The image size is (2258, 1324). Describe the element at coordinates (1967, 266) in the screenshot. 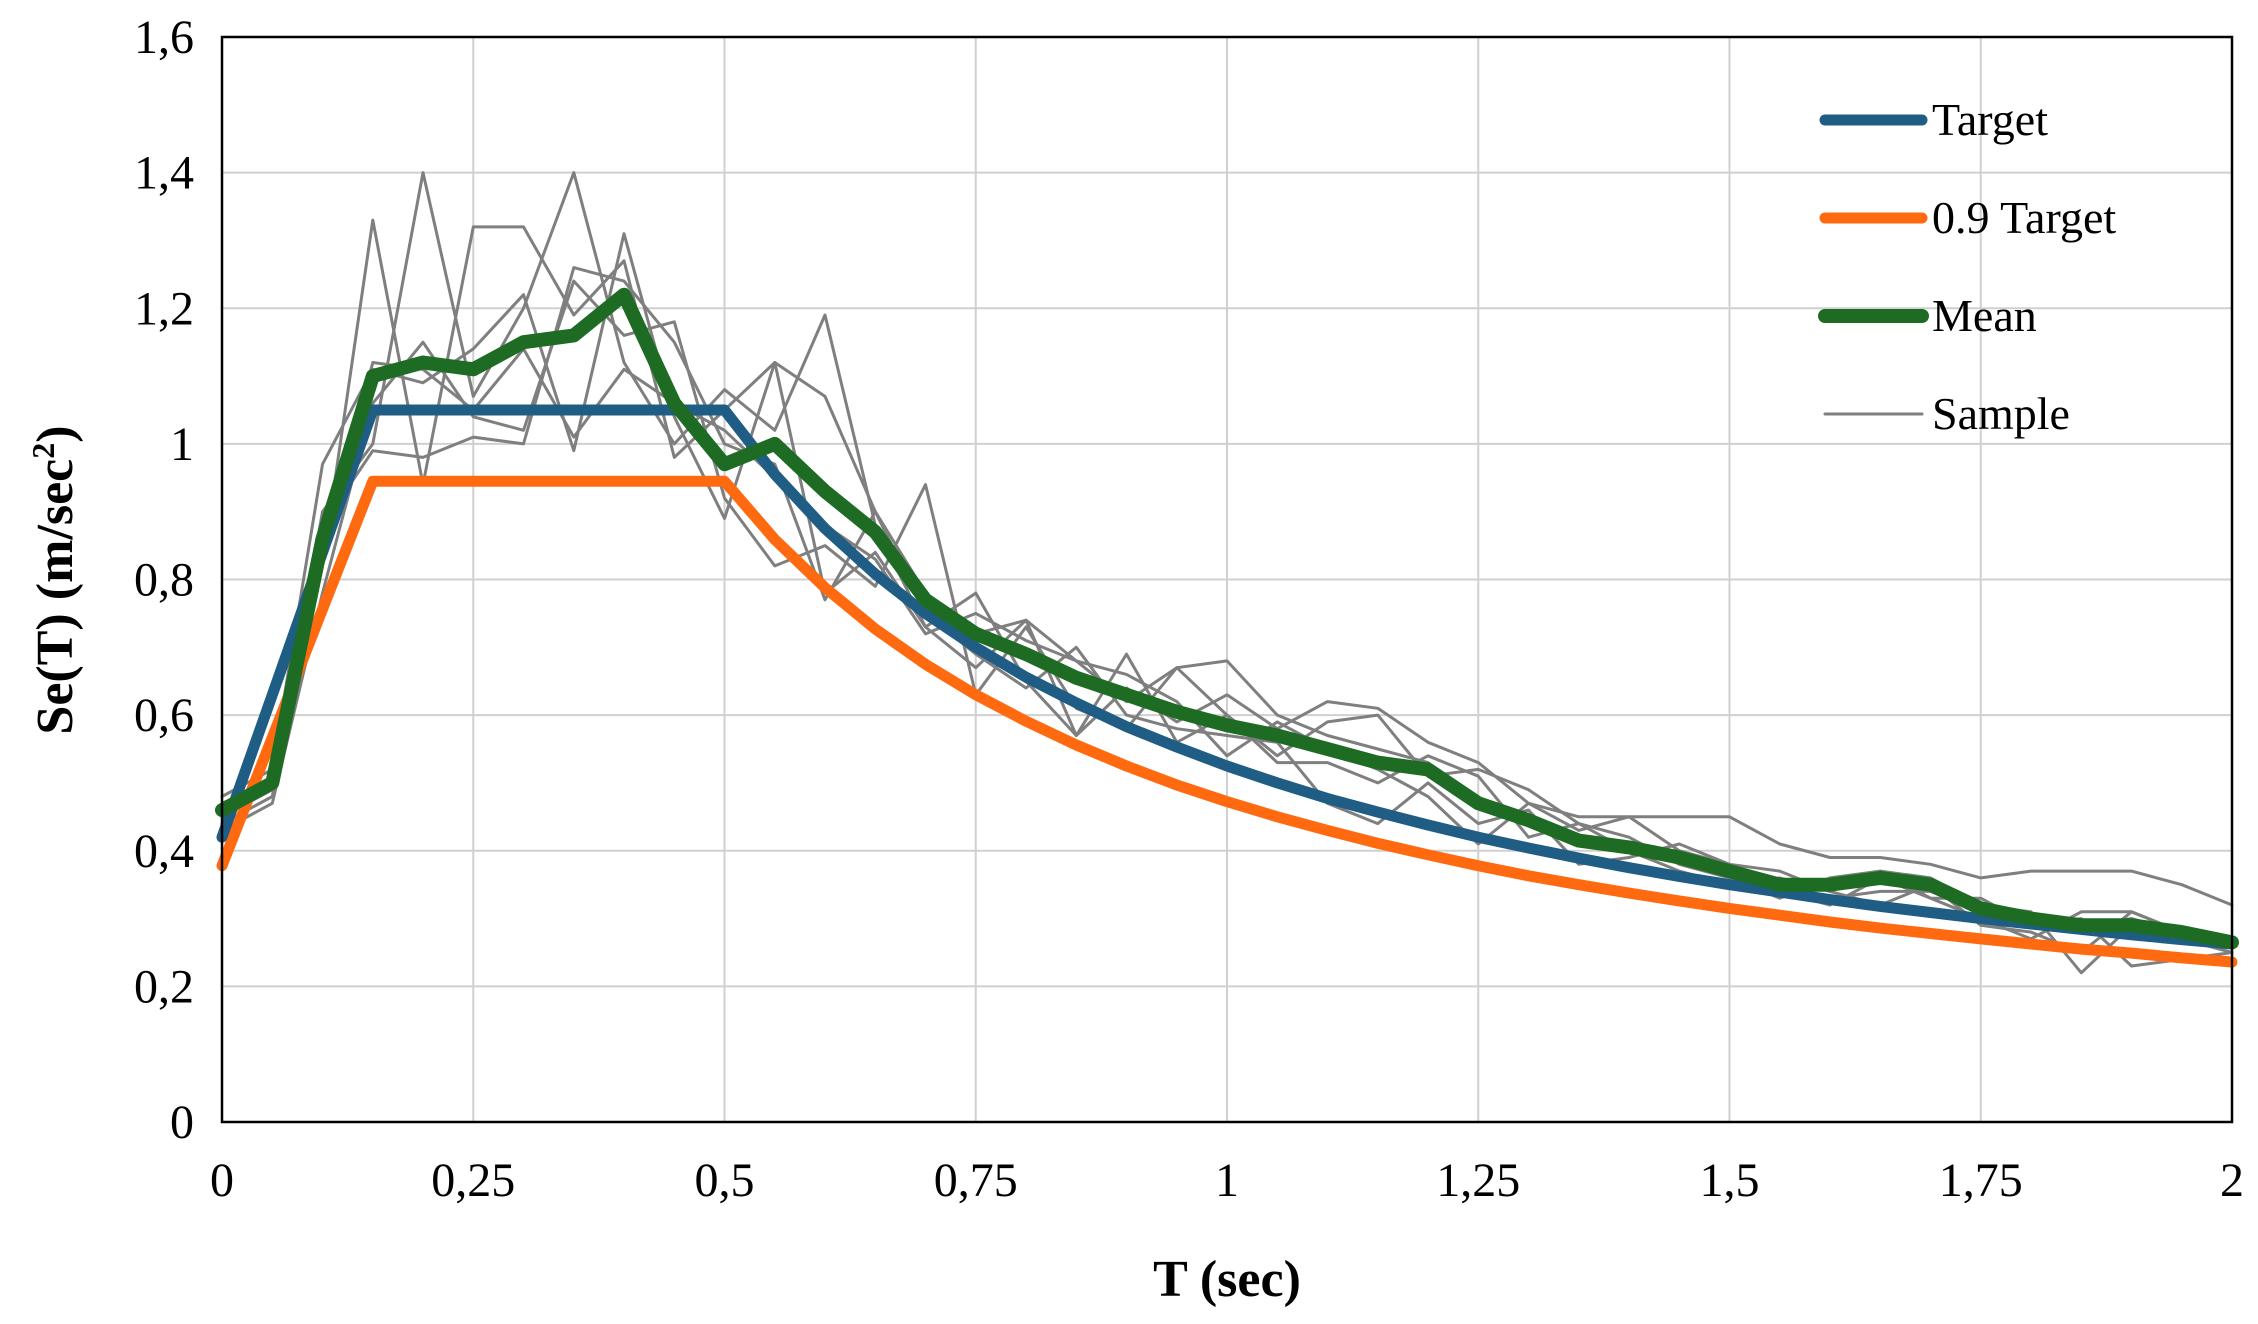

I see `legend: Target 0.9 Target Mean Sample` at that location.